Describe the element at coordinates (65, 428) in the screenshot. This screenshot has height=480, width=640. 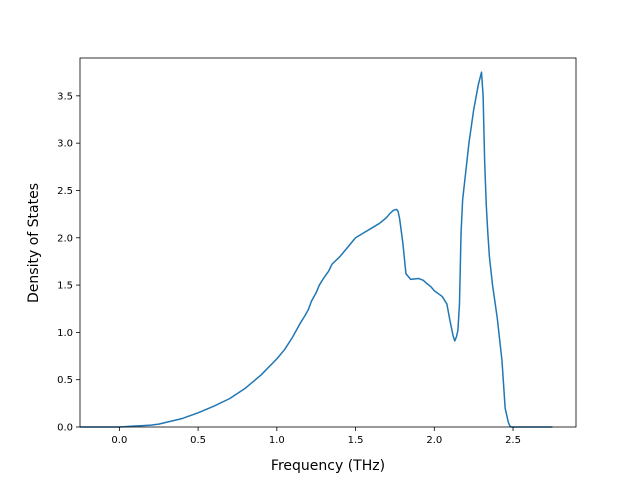
I see `y-tick-label: 0.0` at that location.